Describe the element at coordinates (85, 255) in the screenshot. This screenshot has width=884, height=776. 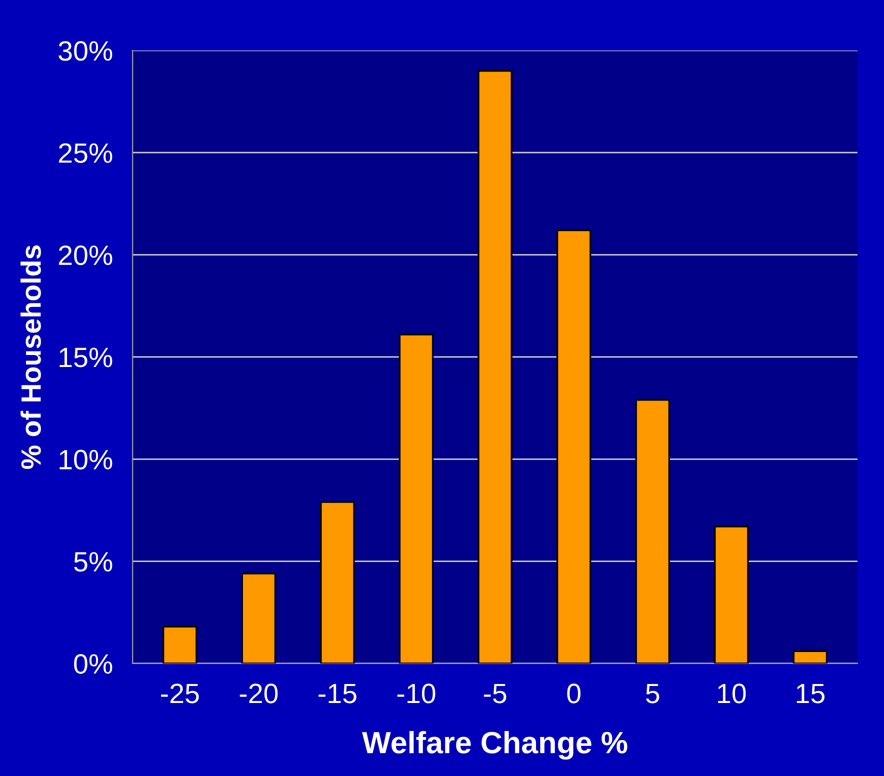
I see `y-tick-label: 20%` at that location.